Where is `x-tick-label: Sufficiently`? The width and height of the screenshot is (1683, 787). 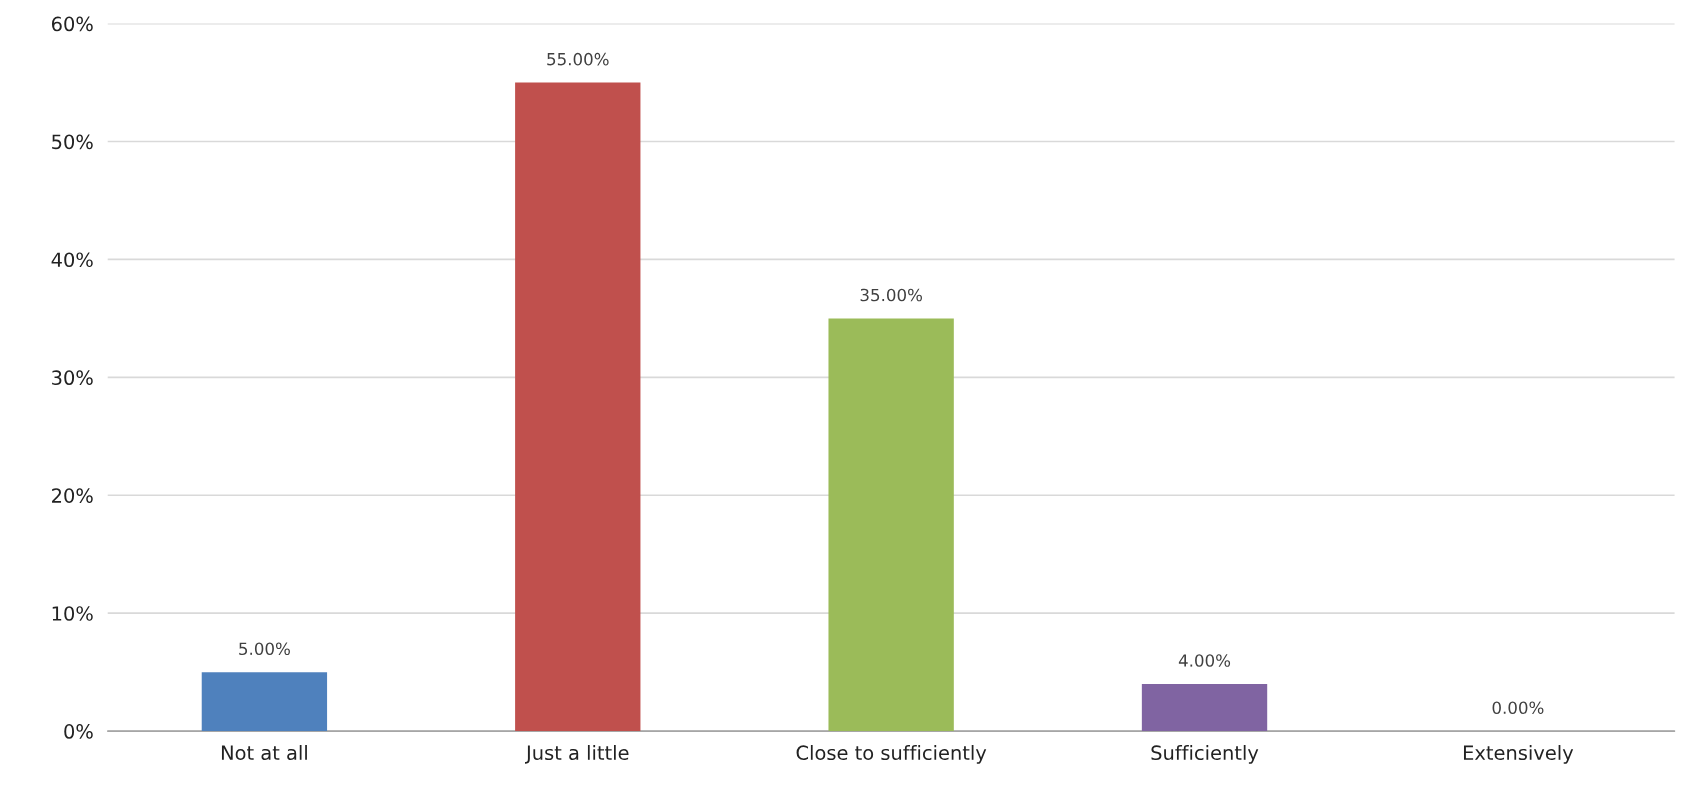 x-tick-label: Sufficiently is located at coordinates (1205, 754).